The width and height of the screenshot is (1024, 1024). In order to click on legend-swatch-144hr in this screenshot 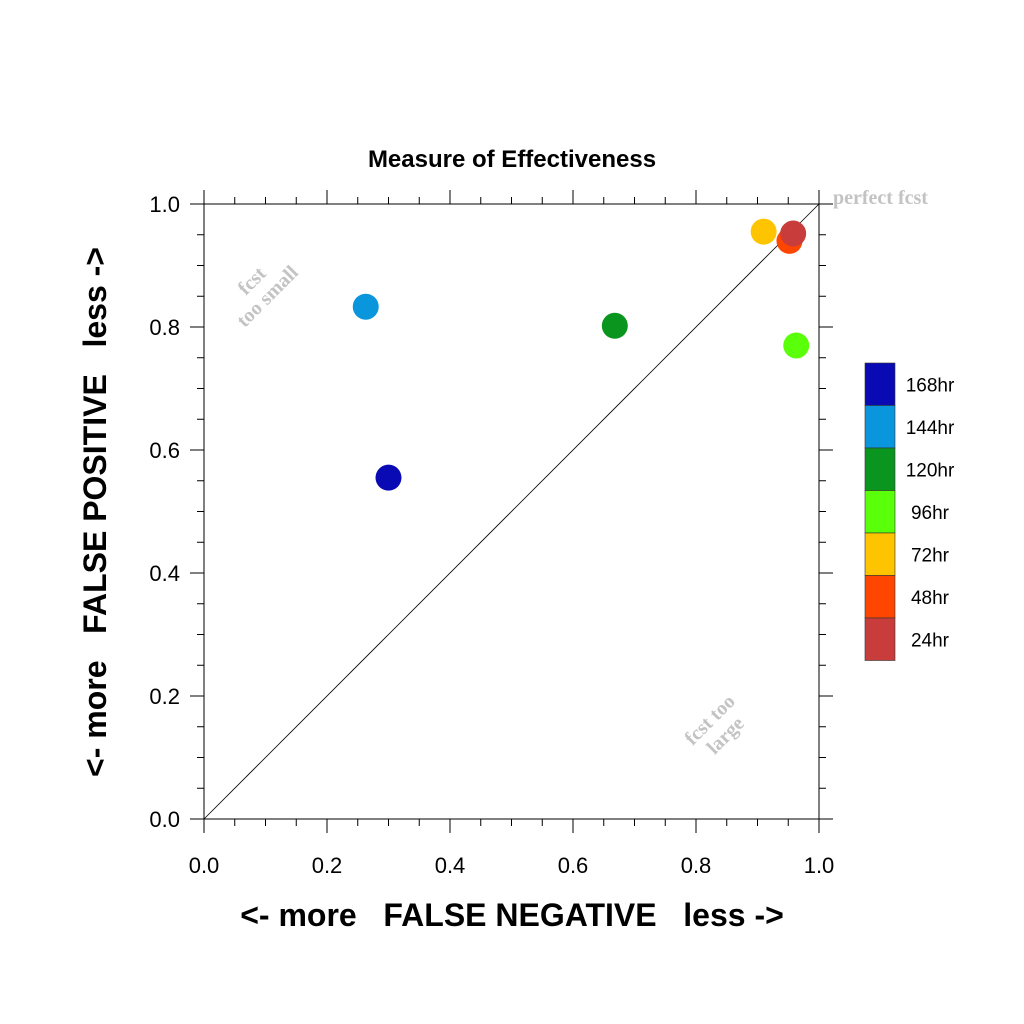, I will do `click(880, 427)`.